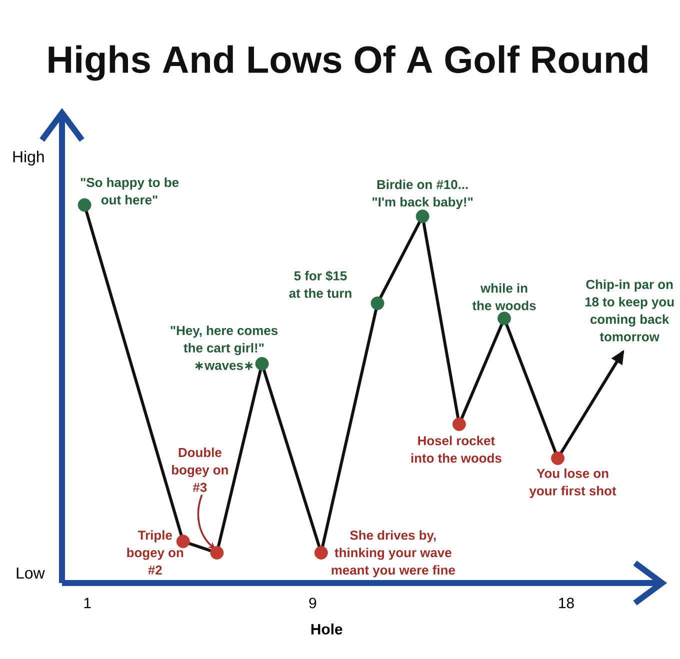  Describe the element at coordinates (312, 603) in the screenshot. I see `x-tick-label: 9` at that location.